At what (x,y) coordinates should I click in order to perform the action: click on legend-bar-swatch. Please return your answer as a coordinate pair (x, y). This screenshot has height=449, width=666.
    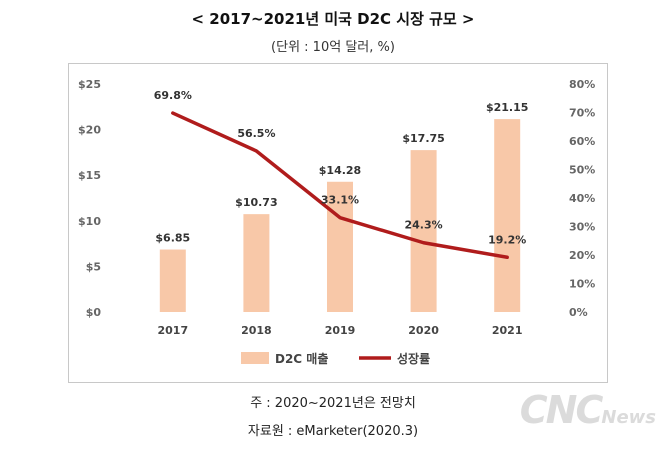
    Looking at the image, I should click on (255, 358).